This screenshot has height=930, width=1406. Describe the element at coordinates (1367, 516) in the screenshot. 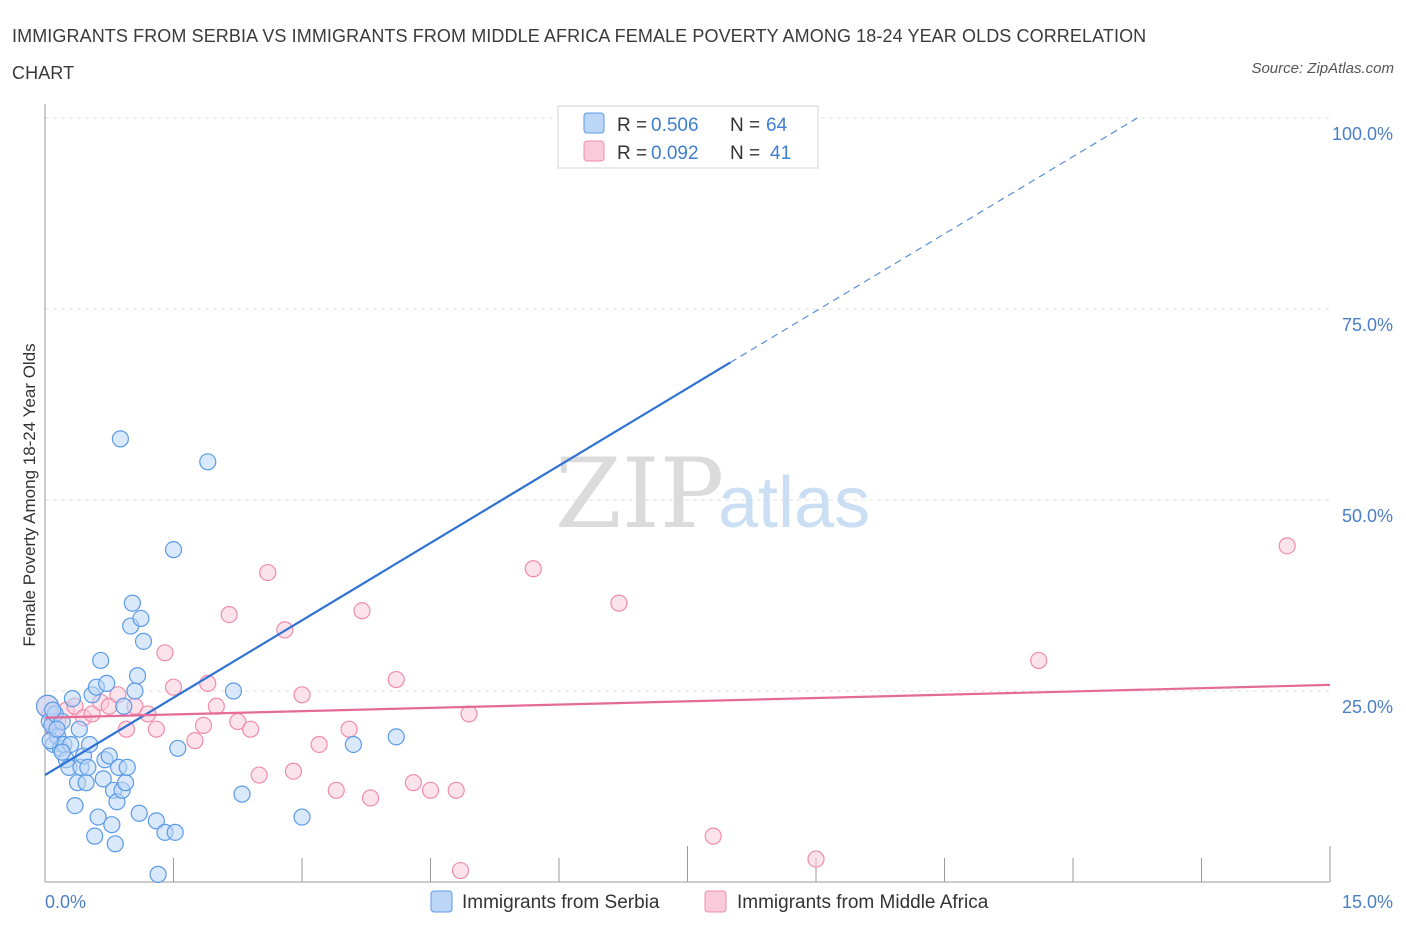

I see `y-tick-label-1: 50.0%` at that location.